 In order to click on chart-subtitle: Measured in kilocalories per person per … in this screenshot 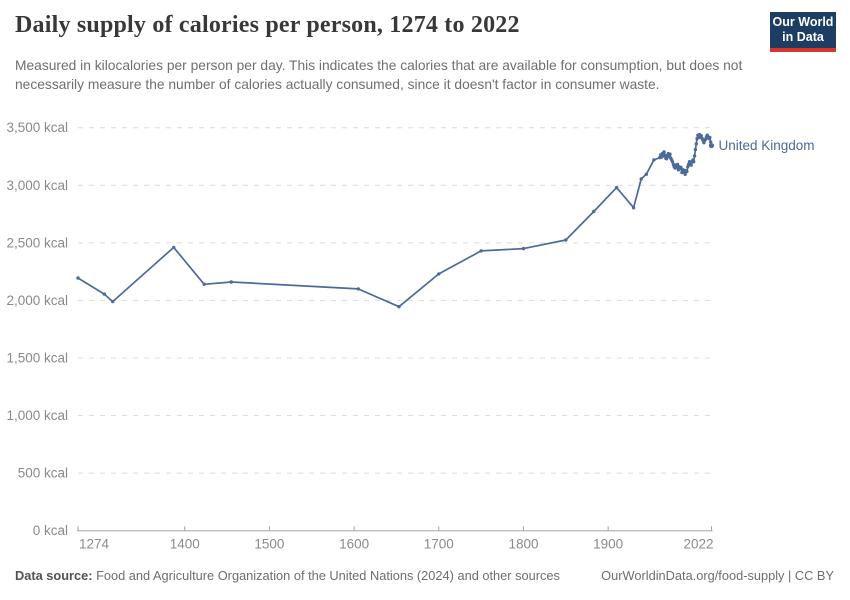, I will do `click(379, 75)`.